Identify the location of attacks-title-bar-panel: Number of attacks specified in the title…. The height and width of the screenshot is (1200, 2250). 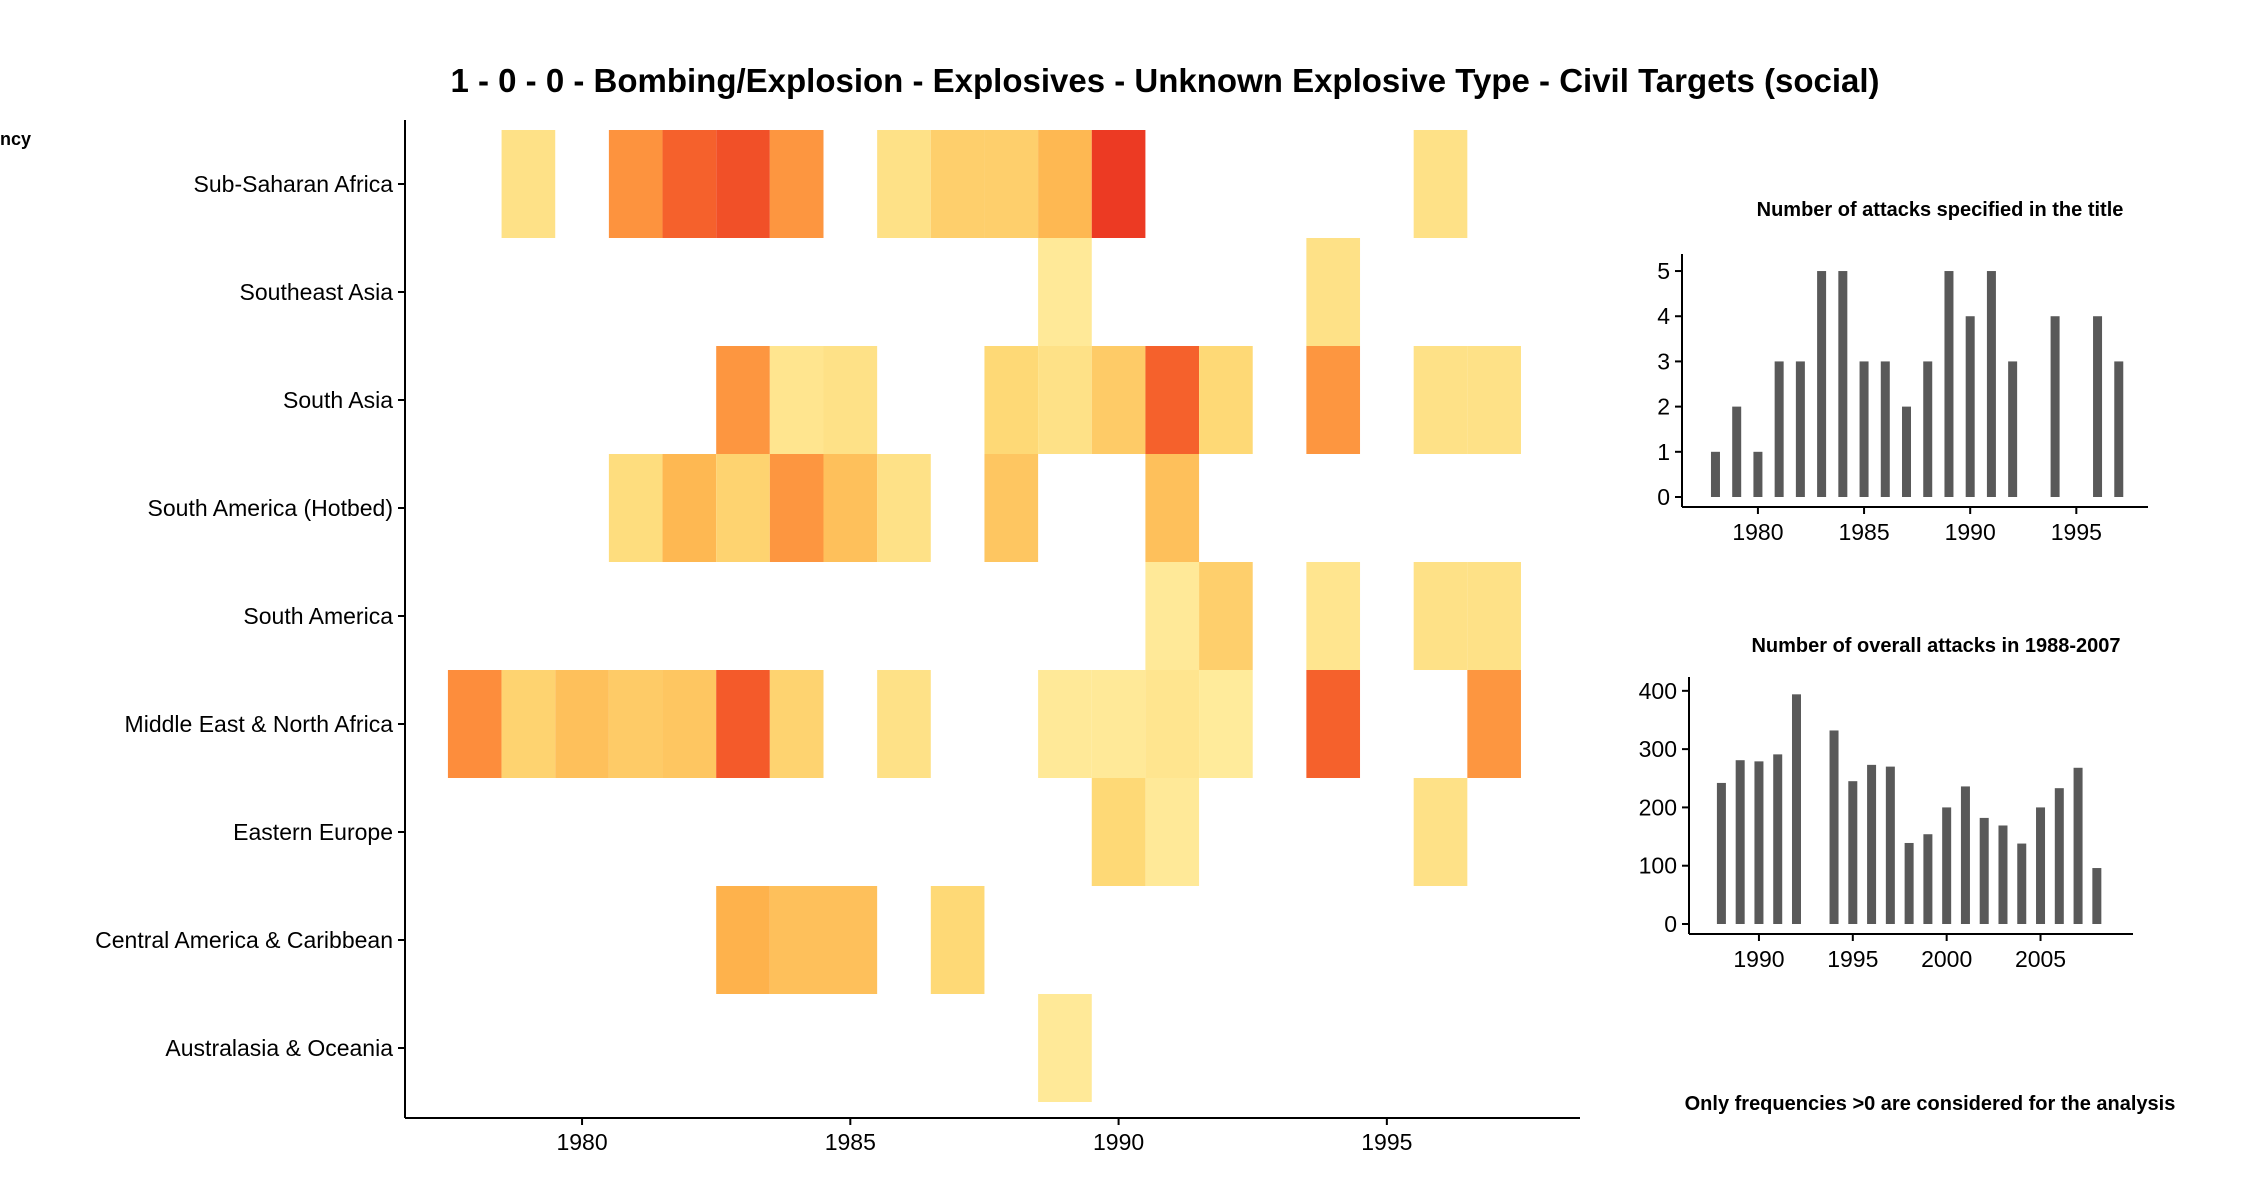
(1902, 372).